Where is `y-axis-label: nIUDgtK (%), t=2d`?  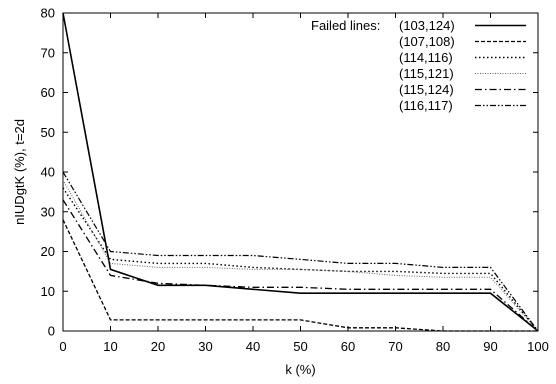 y-axis-label: nIUDgtK (%), t=2d is located at coordinates (19, 172).